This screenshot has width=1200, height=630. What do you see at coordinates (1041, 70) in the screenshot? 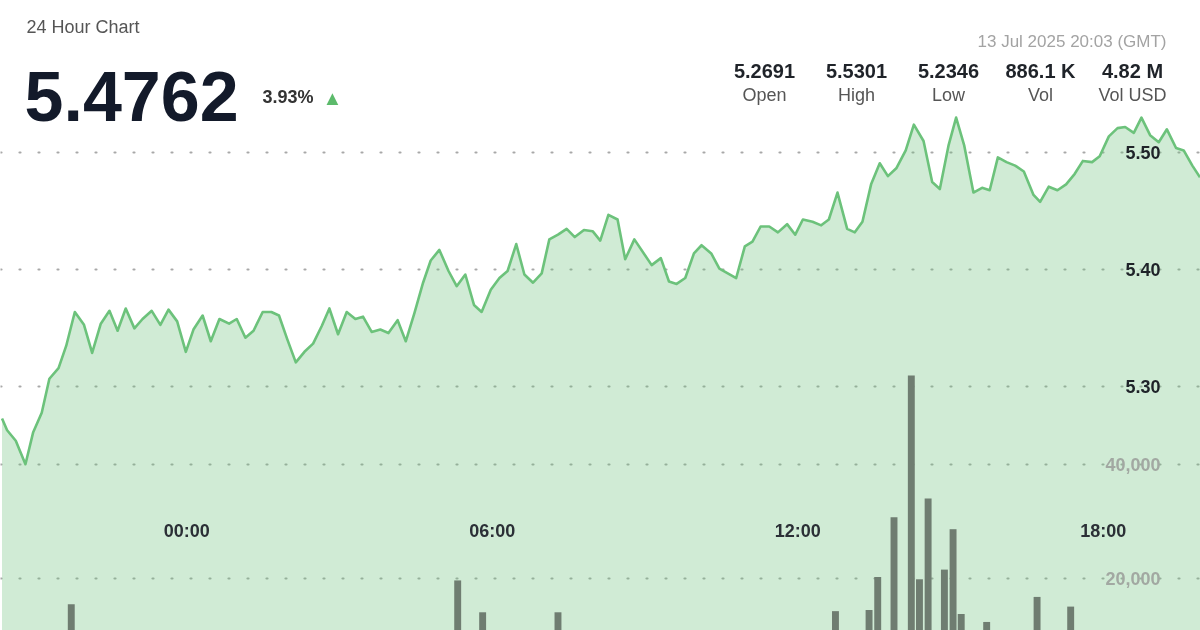
I see `annotation: 886.1 K` at bounding box center [1041, 70].